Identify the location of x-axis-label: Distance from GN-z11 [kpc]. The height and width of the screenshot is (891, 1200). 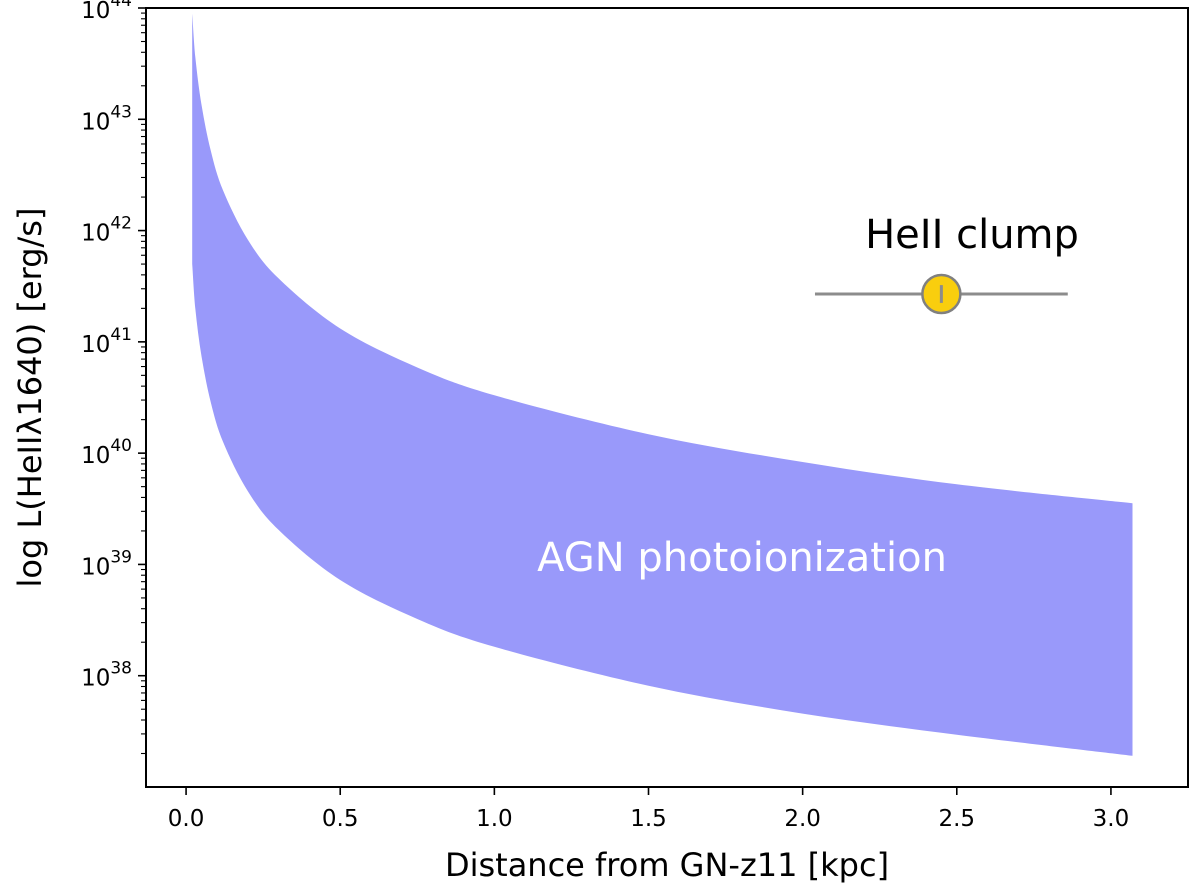
(667, 865).